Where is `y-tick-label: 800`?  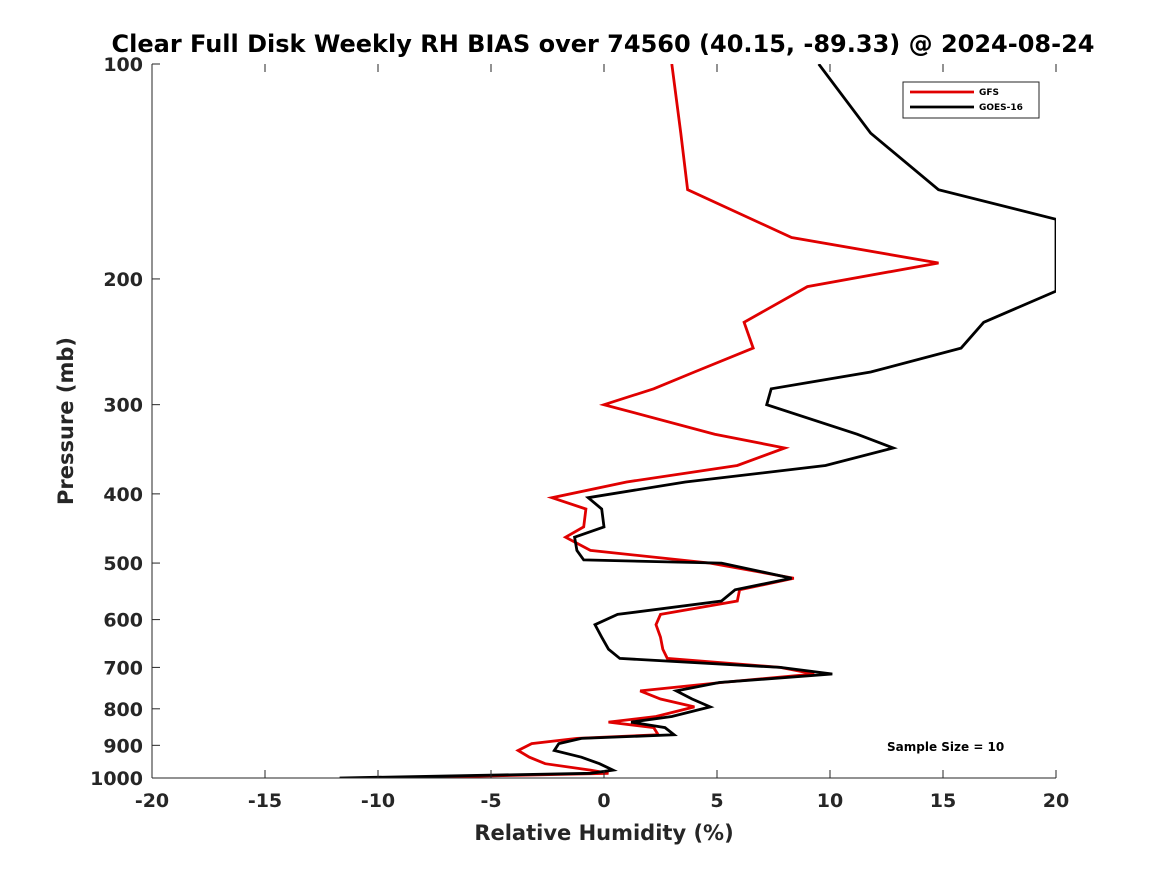 y-tick-label: 800 is located at coordinates (123, 710).